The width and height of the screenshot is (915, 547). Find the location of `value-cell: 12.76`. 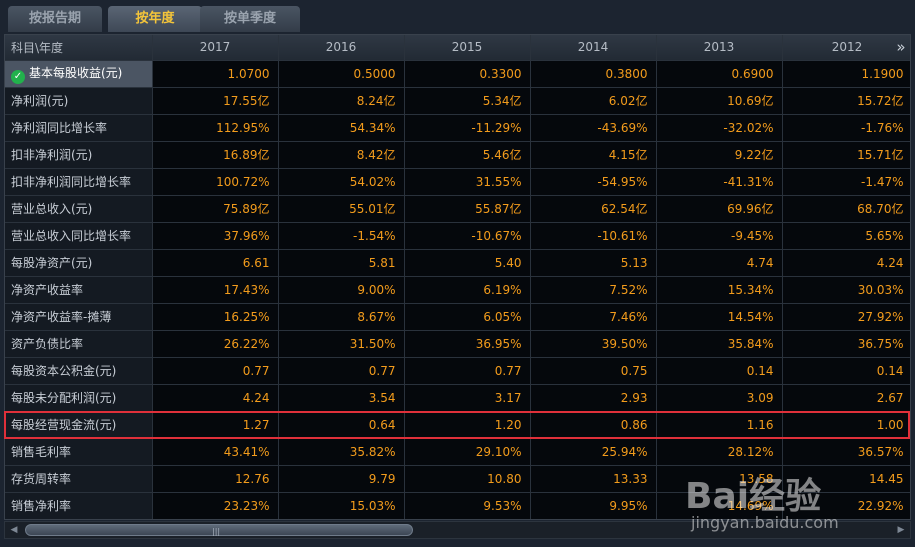

value-cell: 12.76 is located at coordinates (215, 479).